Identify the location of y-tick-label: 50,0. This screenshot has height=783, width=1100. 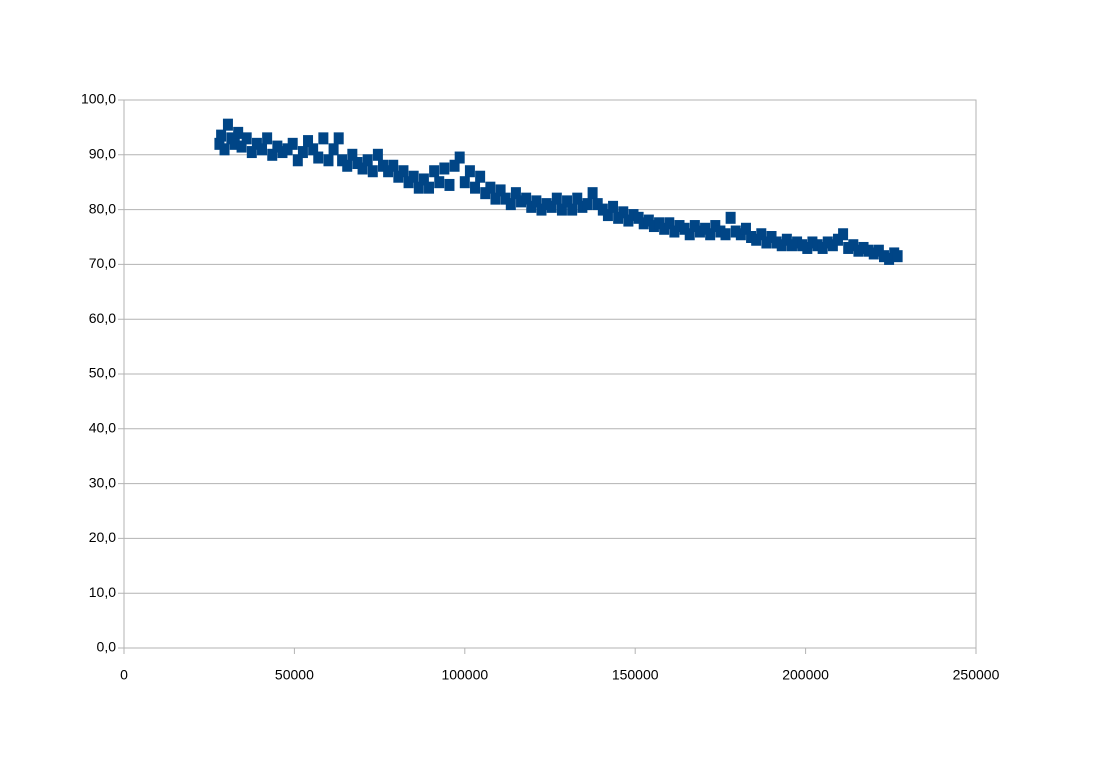
(102, 373).